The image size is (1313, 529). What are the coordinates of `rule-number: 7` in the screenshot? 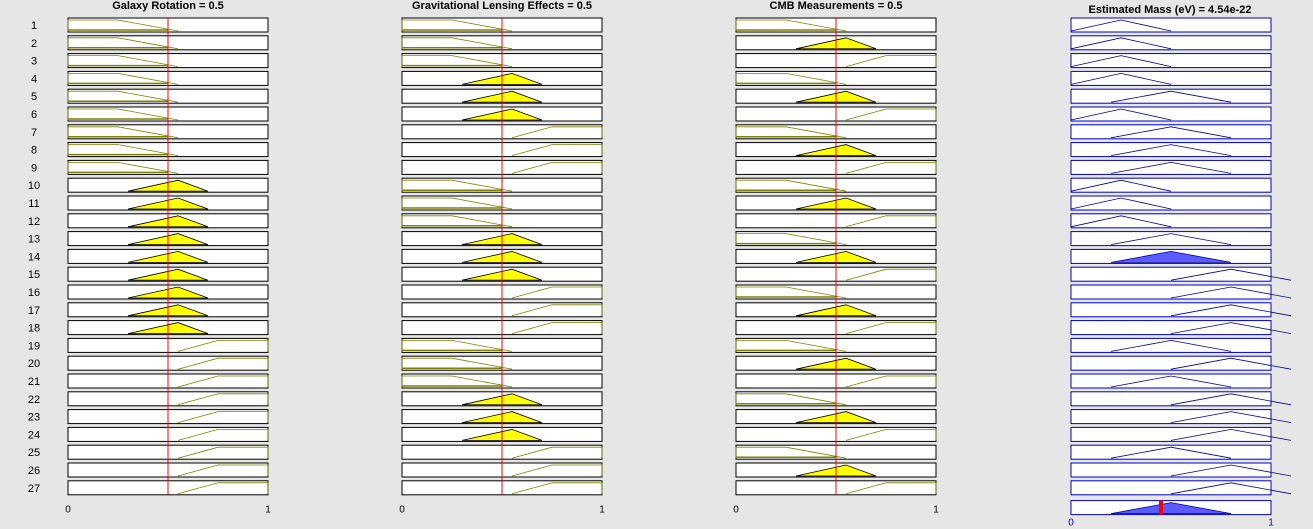 It's located at (34, 133).